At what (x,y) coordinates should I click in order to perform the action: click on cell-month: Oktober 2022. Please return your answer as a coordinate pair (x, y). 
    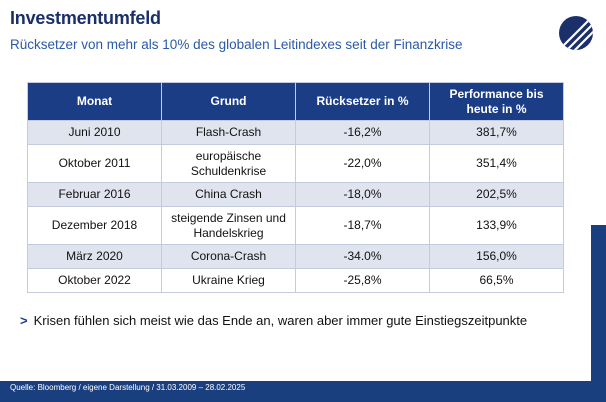
    Looking at the image, I should click on (94, 280).